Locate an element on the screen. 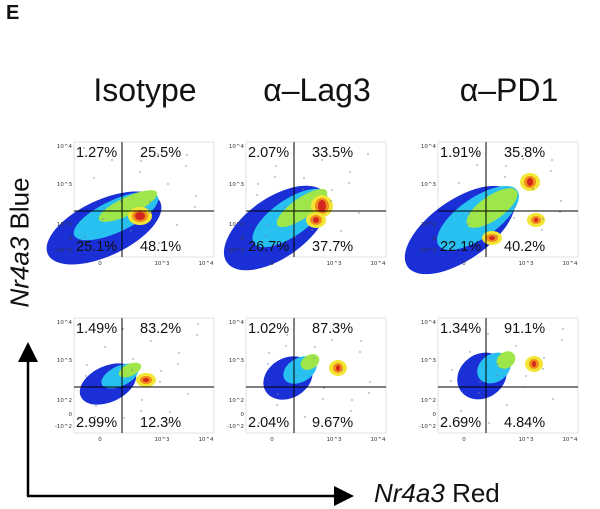 The image size is (600, 509). y-tick-label: -10^2 is located at coordinates (427, 427).